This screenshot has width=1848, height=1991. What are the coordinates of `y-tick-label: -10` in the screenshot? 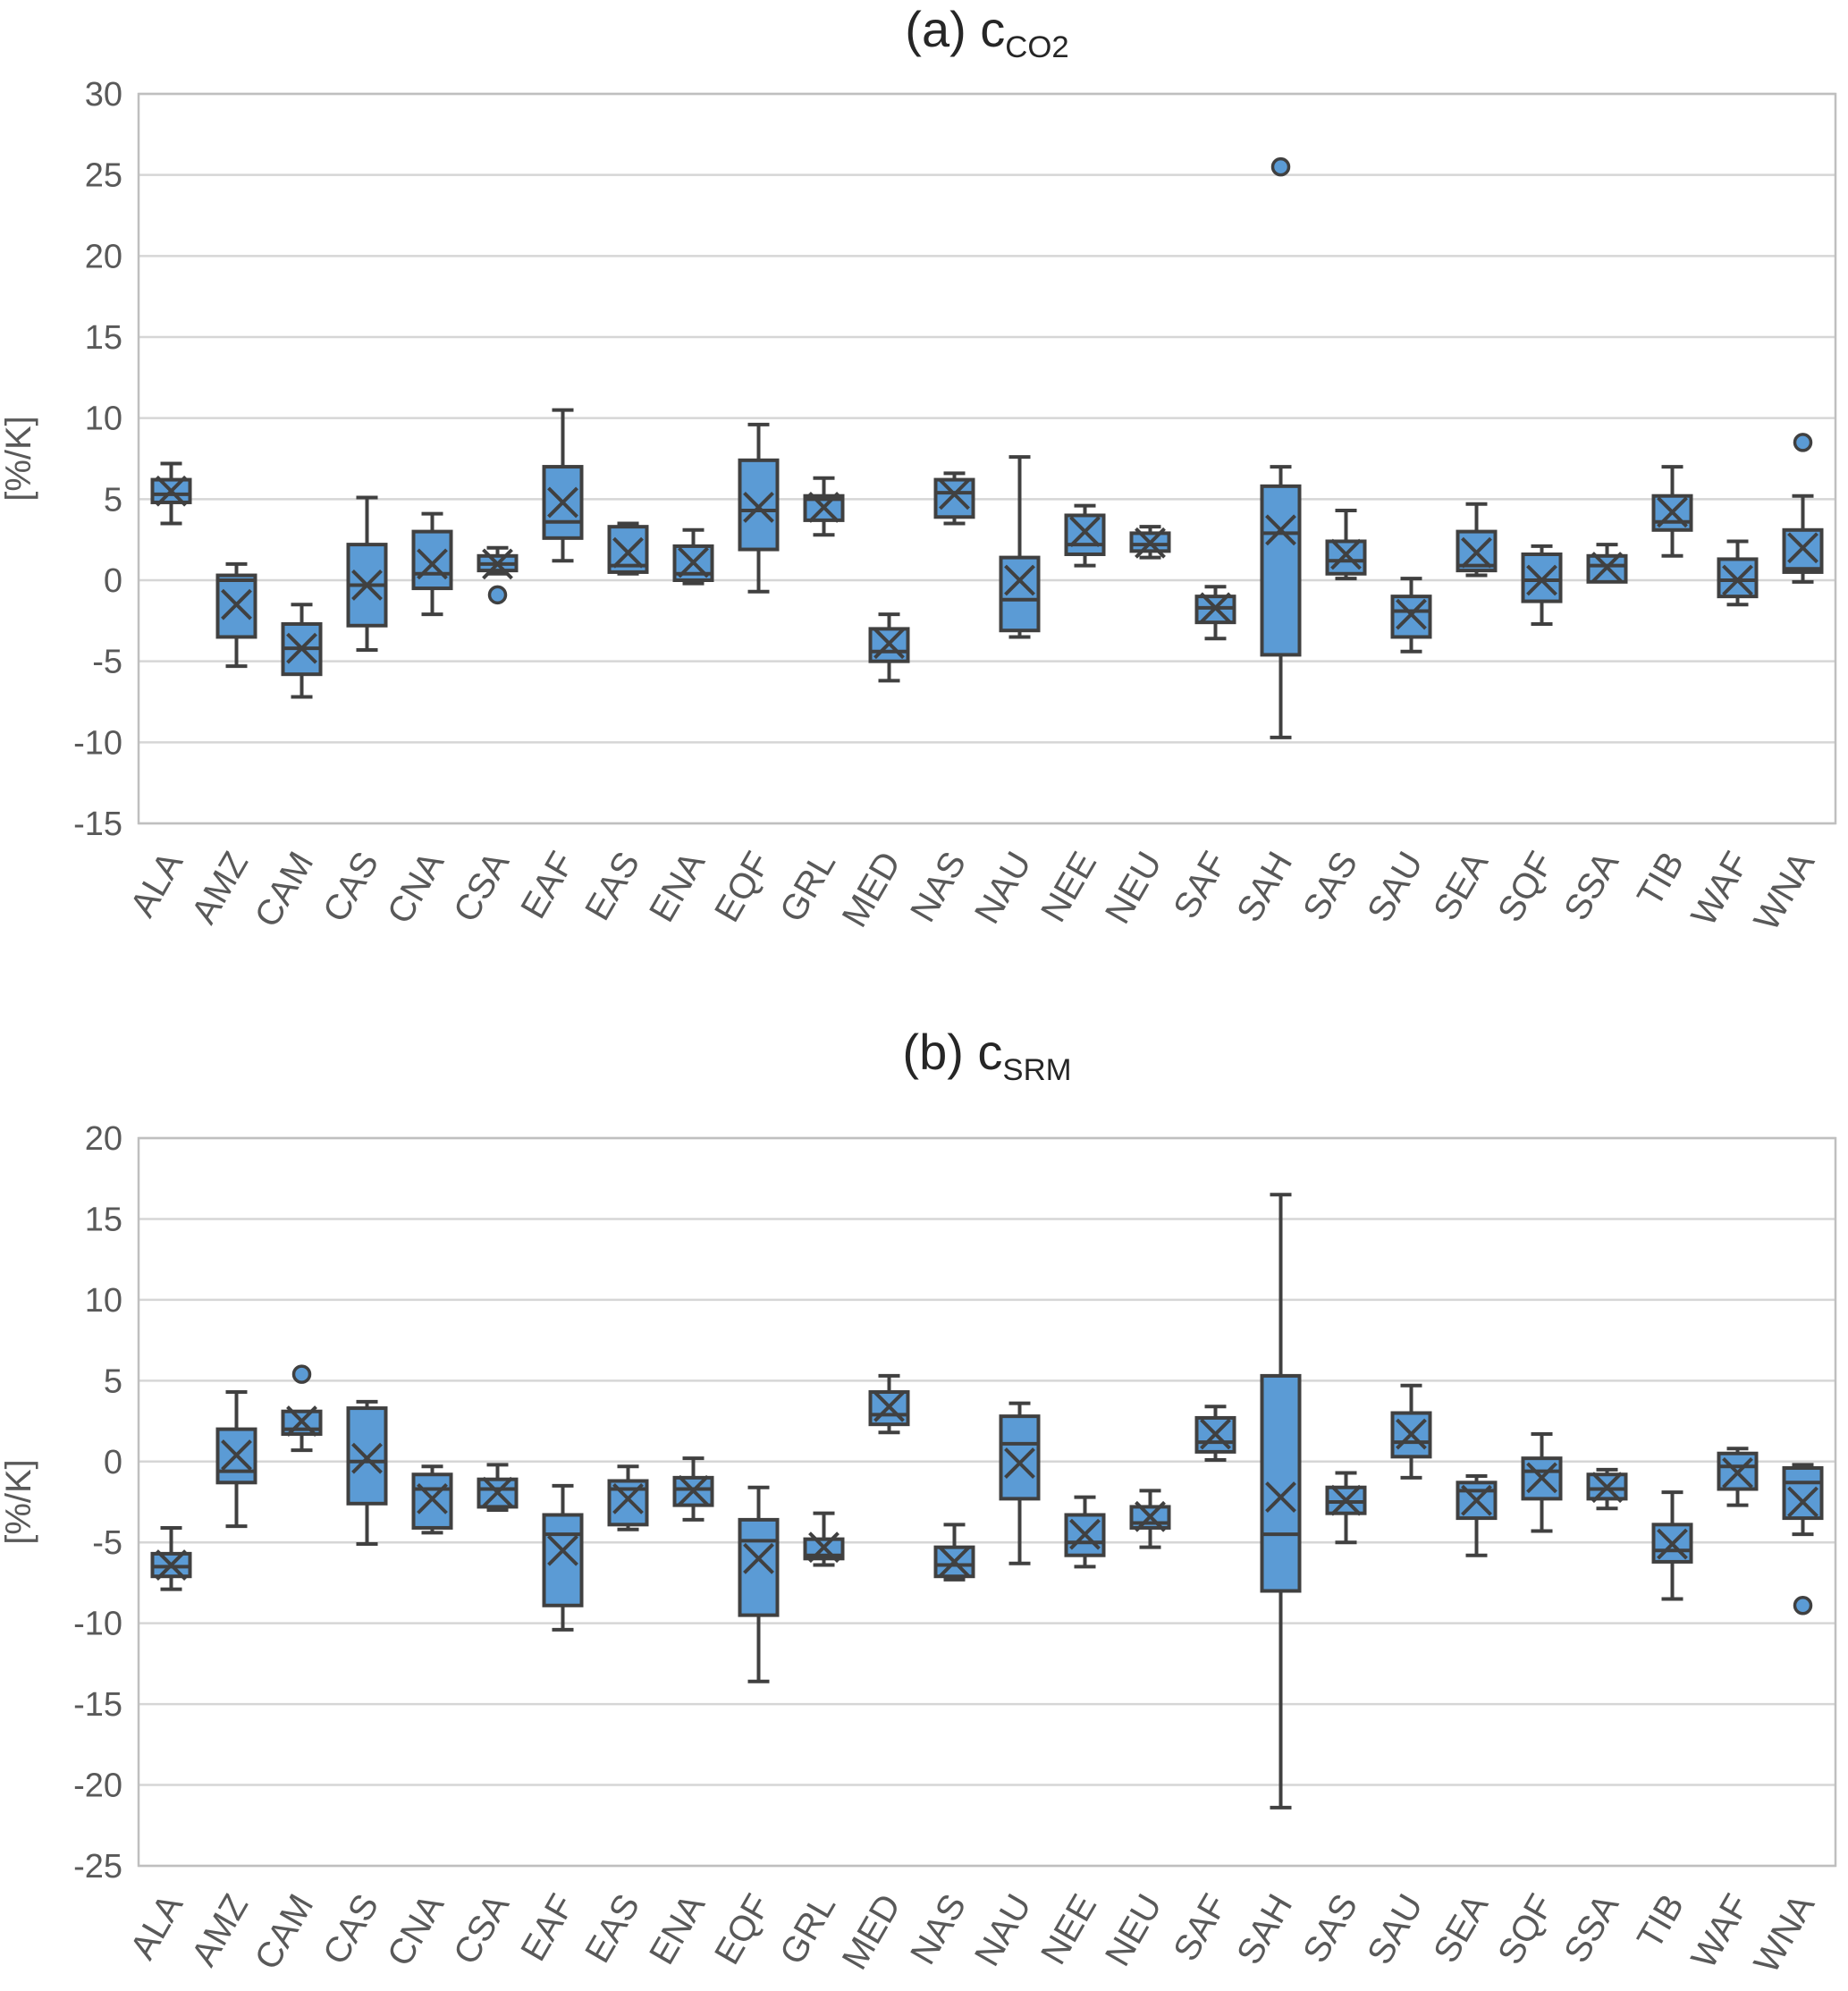 It's located at (97, 743).